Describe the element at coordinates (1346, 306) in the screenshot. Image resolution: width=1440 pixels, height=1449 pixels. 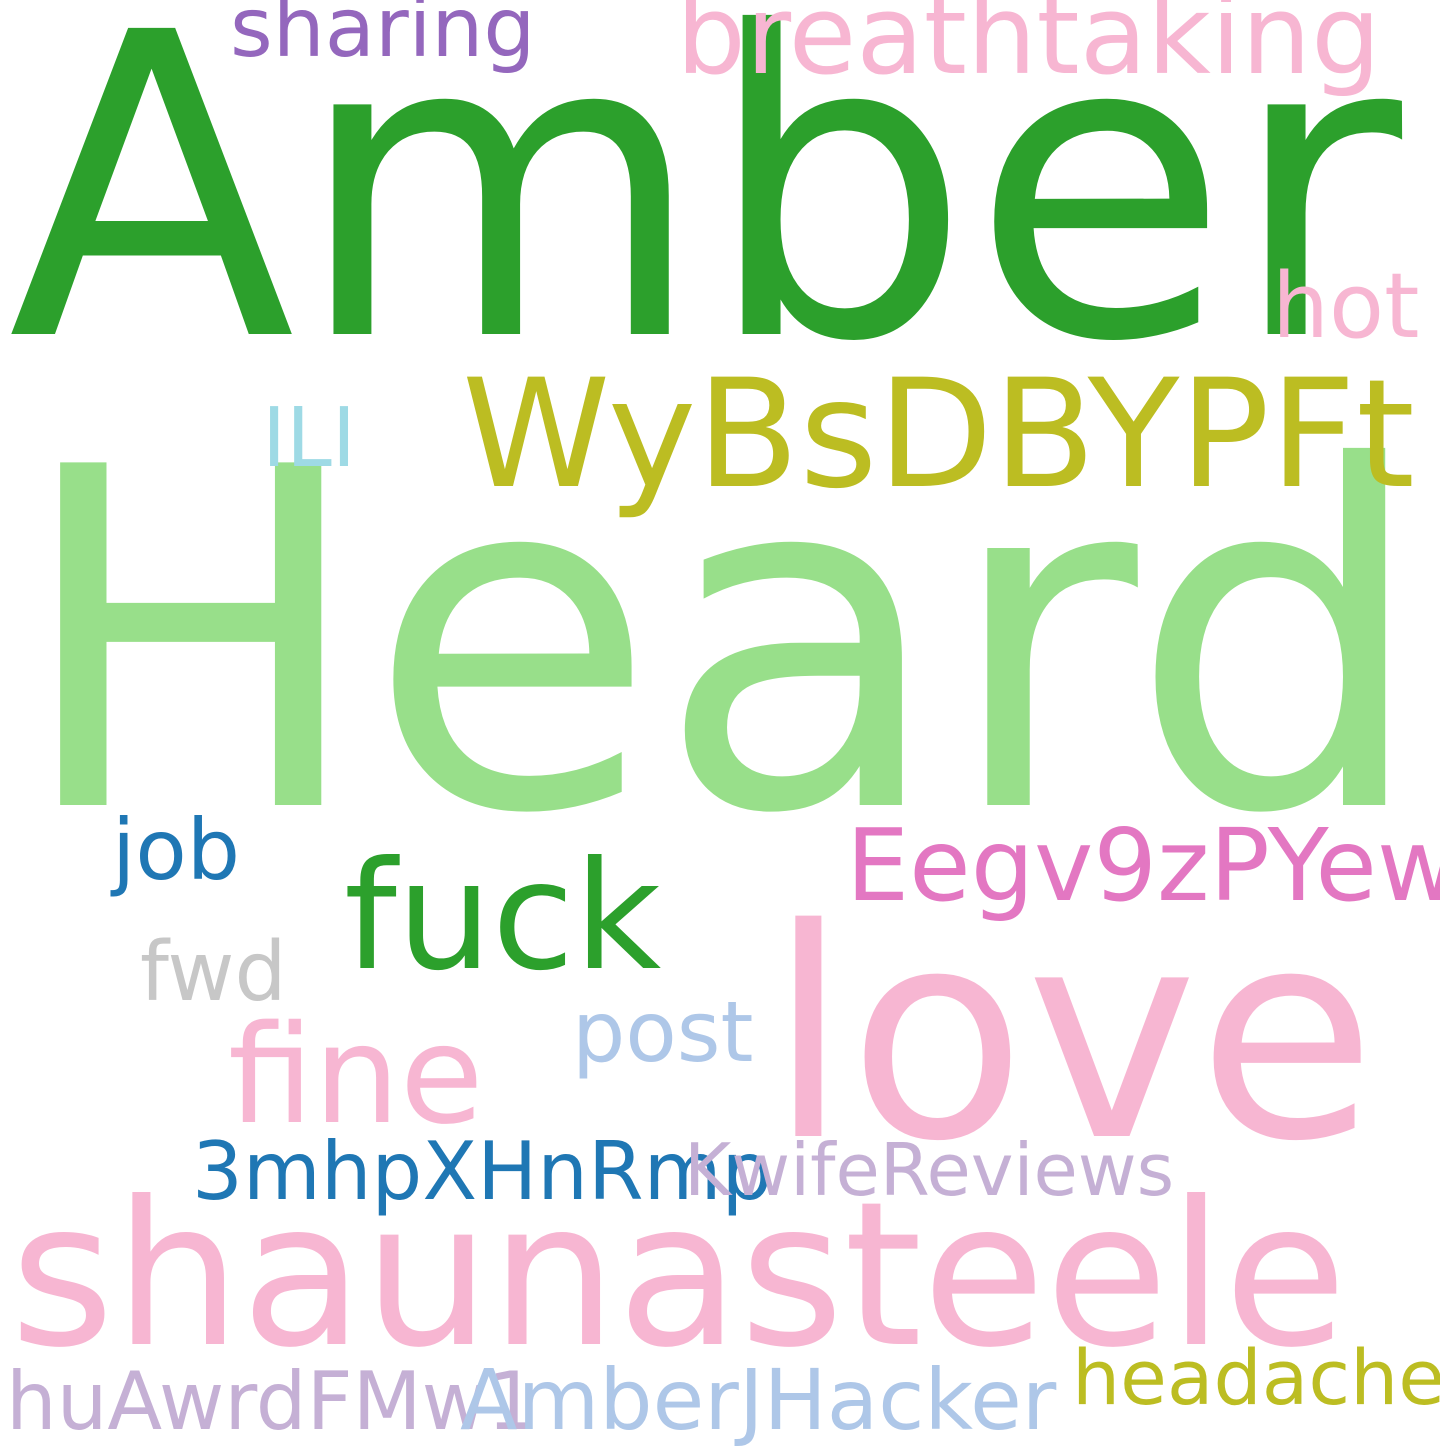
I see `word-hot: hot` at that location.